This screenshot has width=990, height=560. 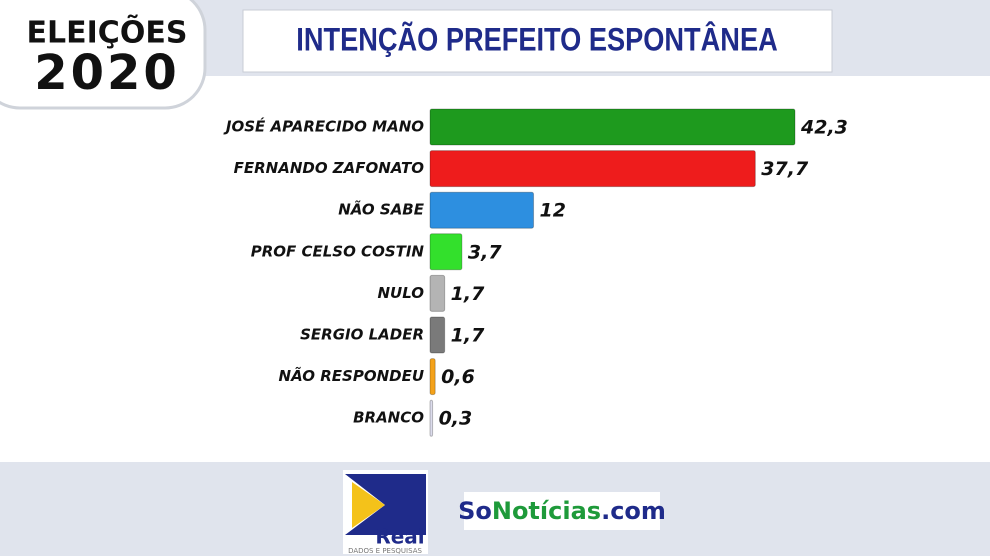 I want to click on logo-shape, so click(x=385, y=504).